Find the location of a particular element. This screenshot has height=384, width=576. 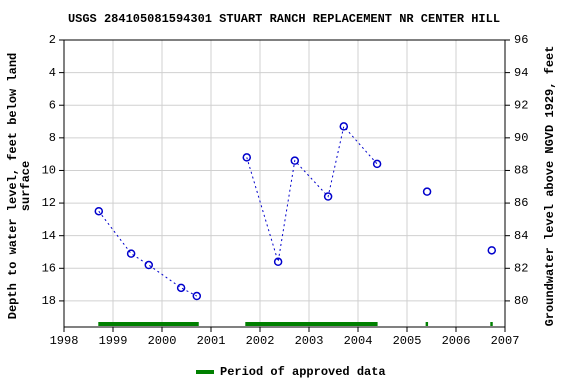

y-tick-label: 18 is located at coordinates (49, 301).